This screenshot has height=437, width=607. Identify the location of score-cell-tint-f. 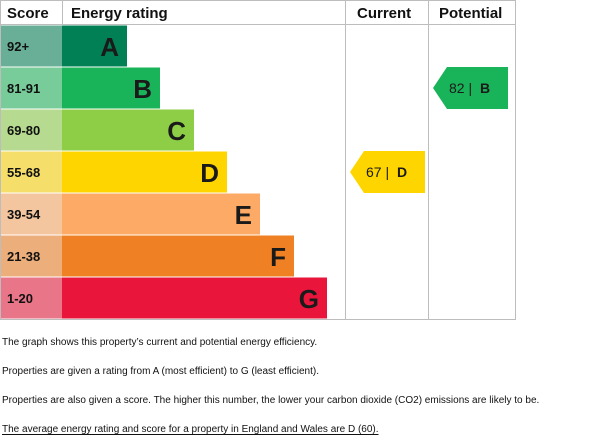
(31, 256).